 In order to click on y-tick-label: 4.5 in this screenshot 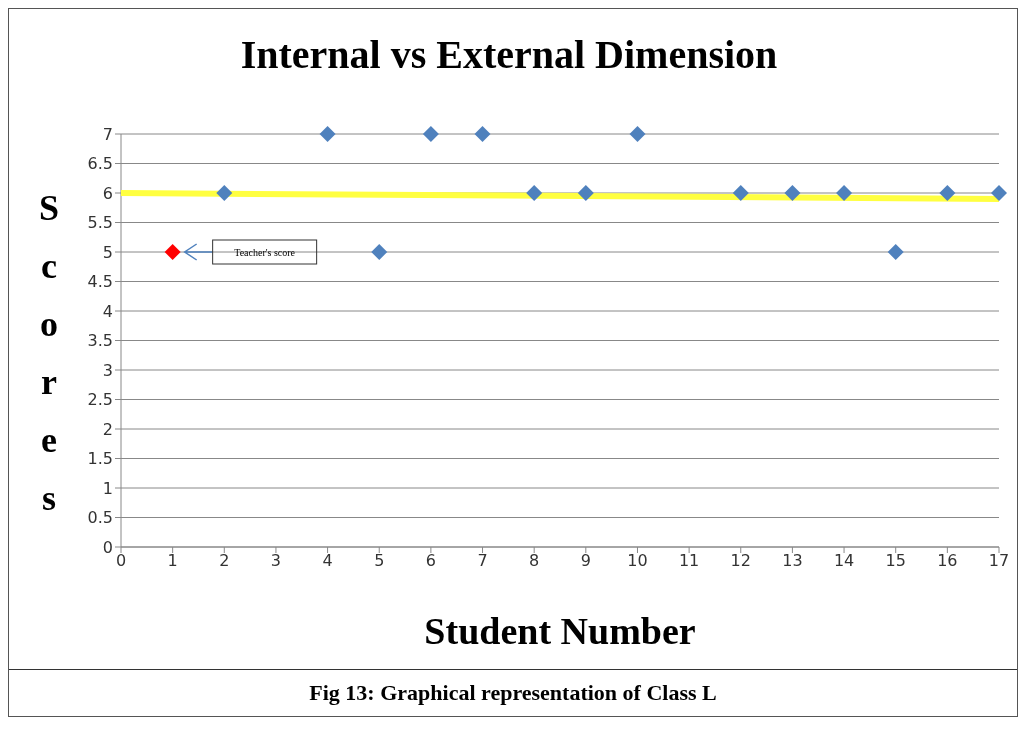, I will do `click(100, 282)`.